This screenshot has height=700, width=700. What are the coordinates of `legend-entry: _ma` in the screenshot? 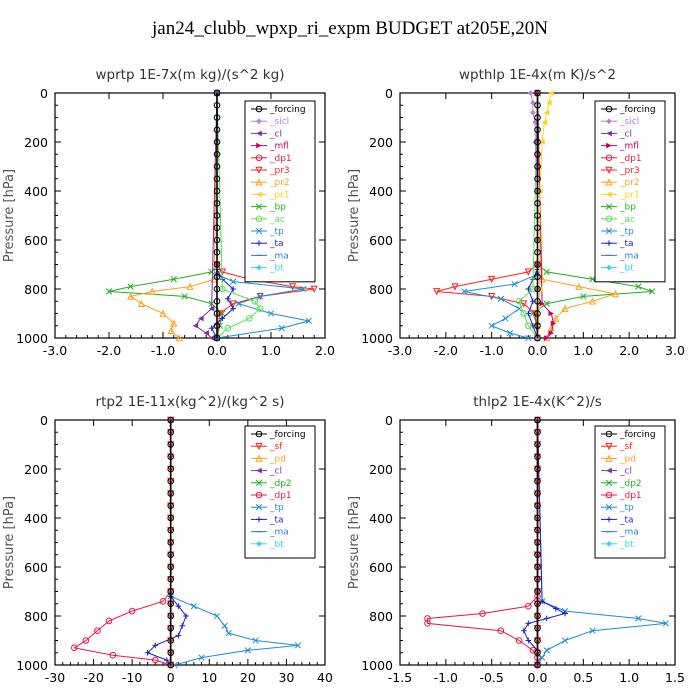 It's located at (270, 533).